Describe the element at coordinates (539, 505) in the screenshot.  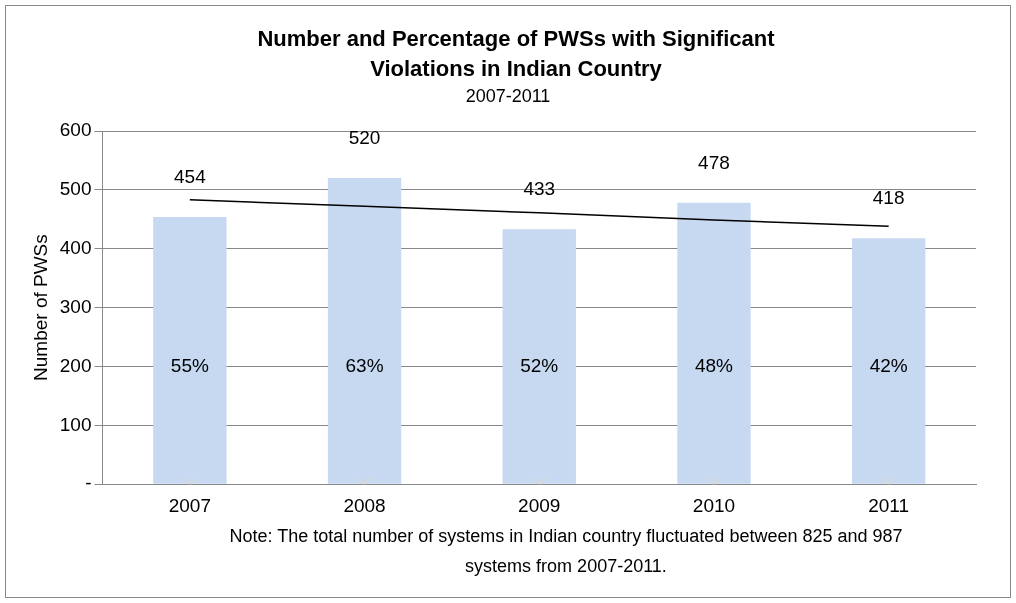
I see `x-tick-label: 2009` at that location.